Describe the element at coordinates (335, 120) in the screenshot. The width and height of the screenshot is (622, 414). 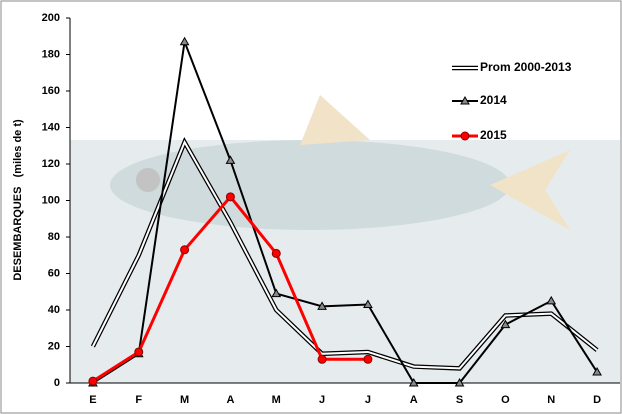
I see `fish-fin` at that location.